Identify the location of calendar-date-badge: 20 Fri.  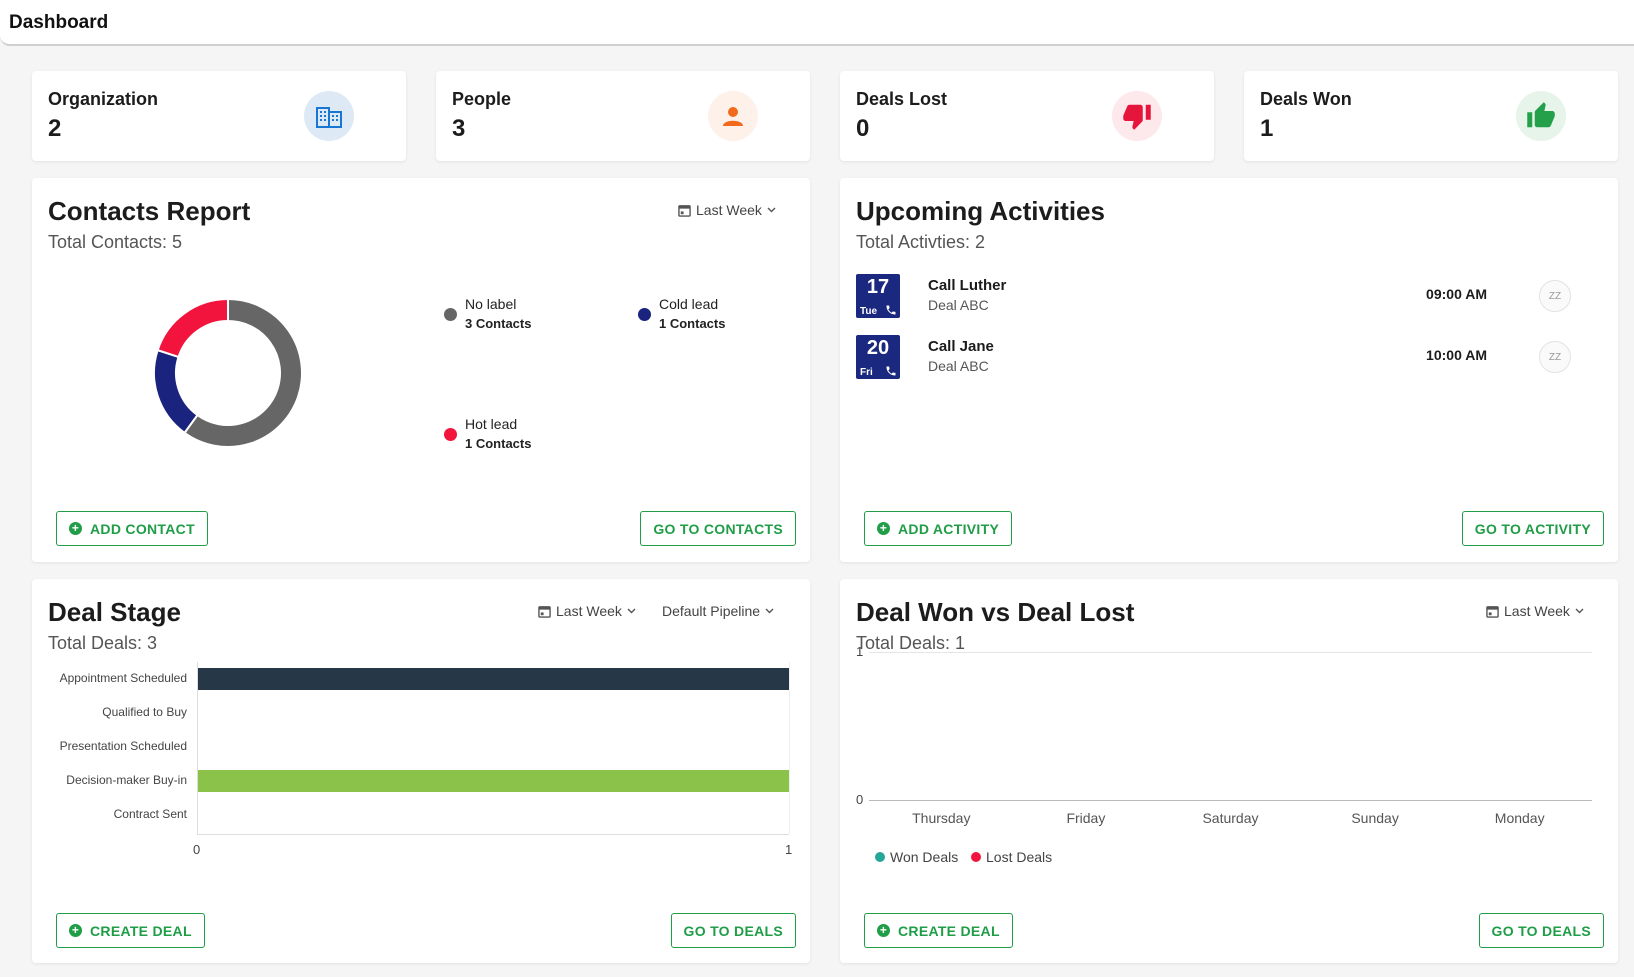
(878, 357).